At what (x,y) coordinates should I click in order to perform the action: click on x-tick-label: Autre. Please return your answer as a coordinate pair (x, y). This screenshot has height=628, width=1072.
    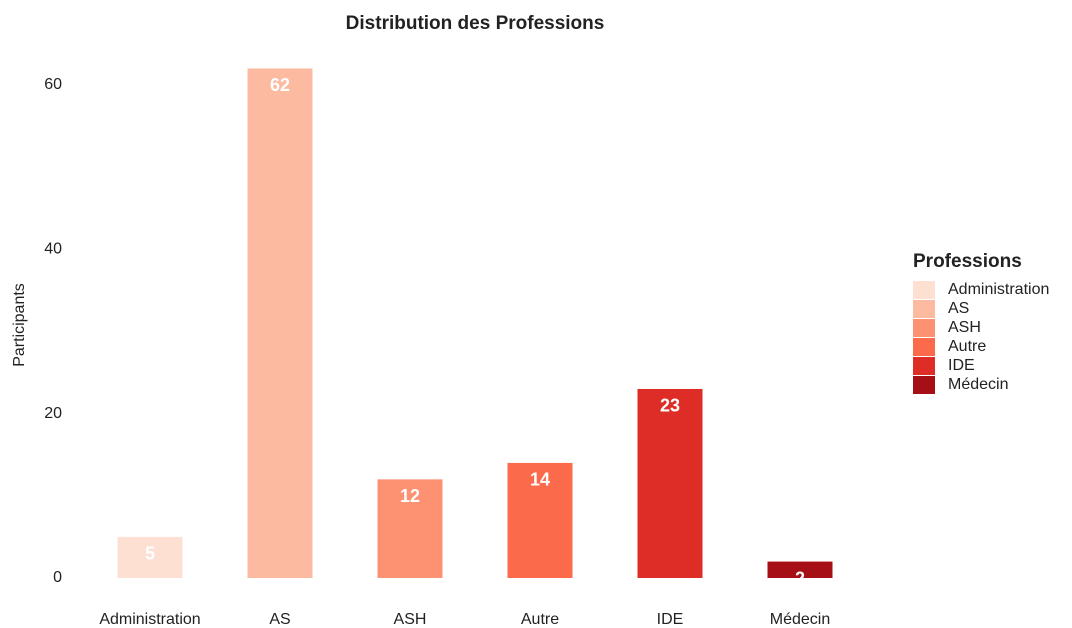
    Looking at the image, I should click on (540, 619).